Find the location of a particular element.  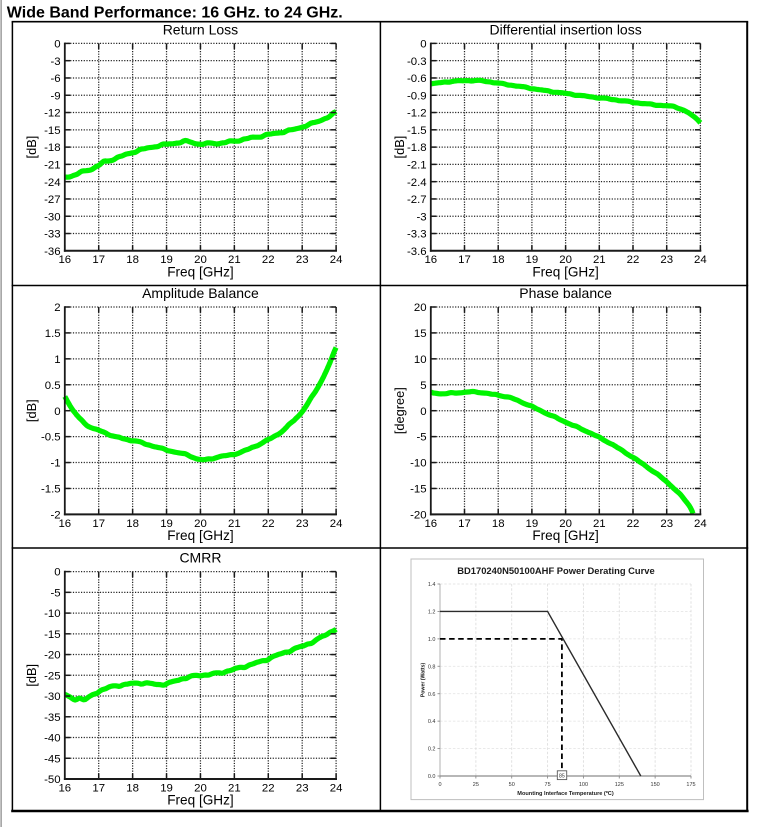

svg-text: Phase balance is located at coordinates (565, 293).